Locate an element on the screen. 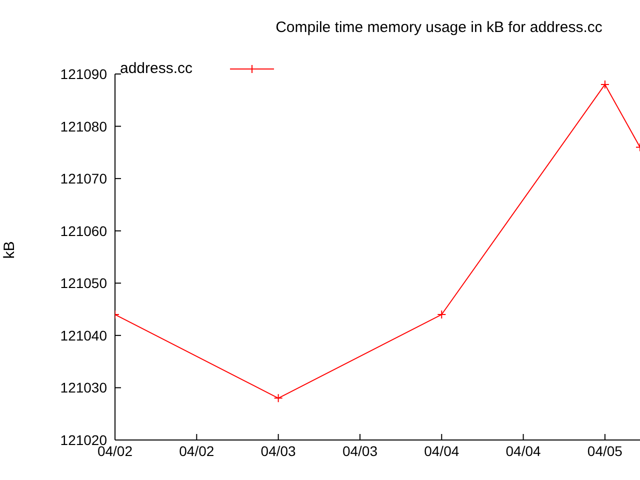  y-tick-label: 121090 is located at coordinates (84, 74).